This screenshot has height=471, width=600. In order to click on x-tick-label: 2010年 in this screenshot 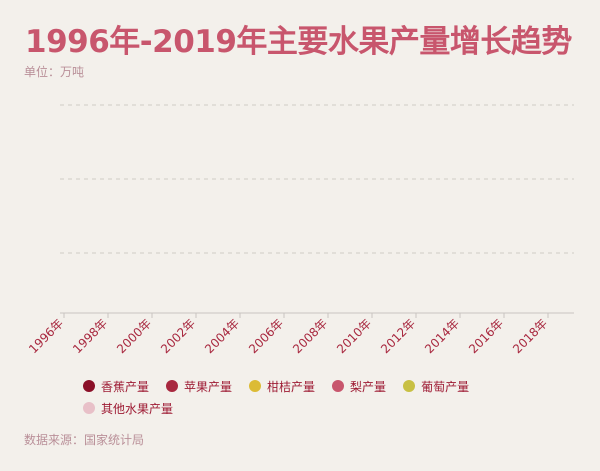, I will do `click(354, 336)`.